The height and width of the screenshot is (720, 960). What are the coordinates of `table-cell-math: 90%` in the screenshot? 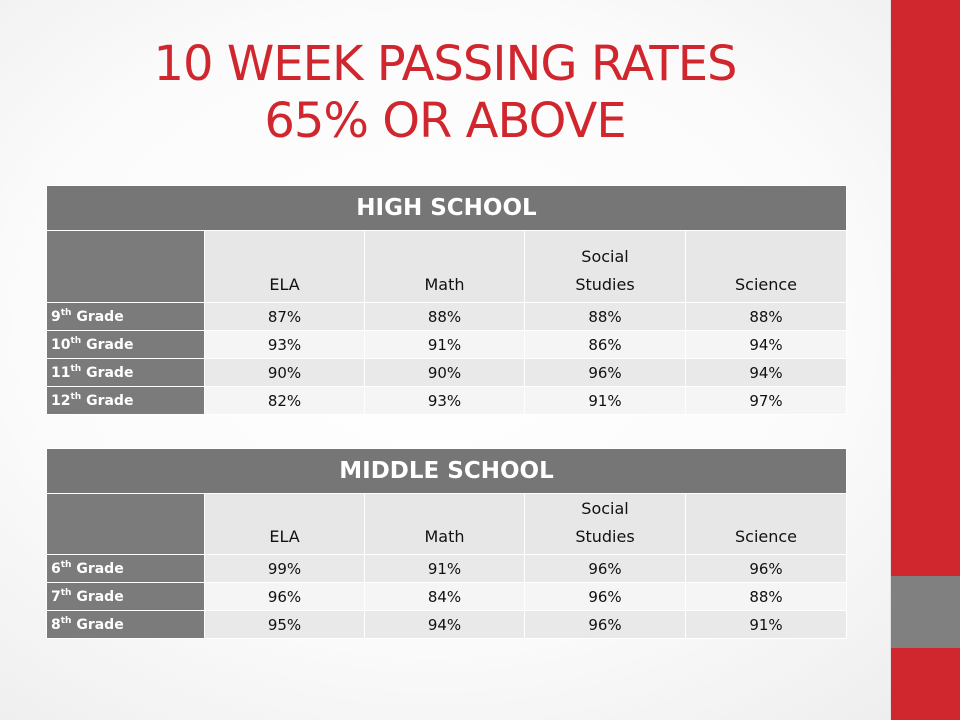 It's located at (444, 372).